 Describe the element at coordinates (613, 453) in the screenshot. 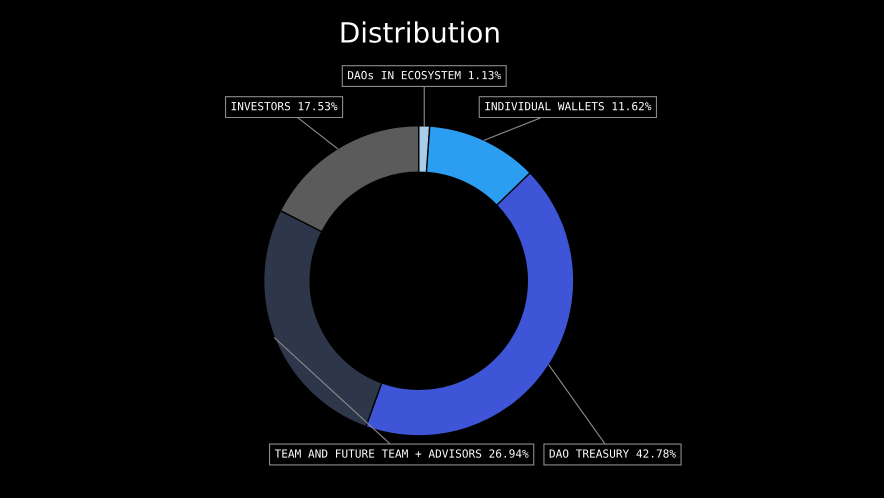

I see `slice-label: DAO TREASURY 42.78%` at that location.